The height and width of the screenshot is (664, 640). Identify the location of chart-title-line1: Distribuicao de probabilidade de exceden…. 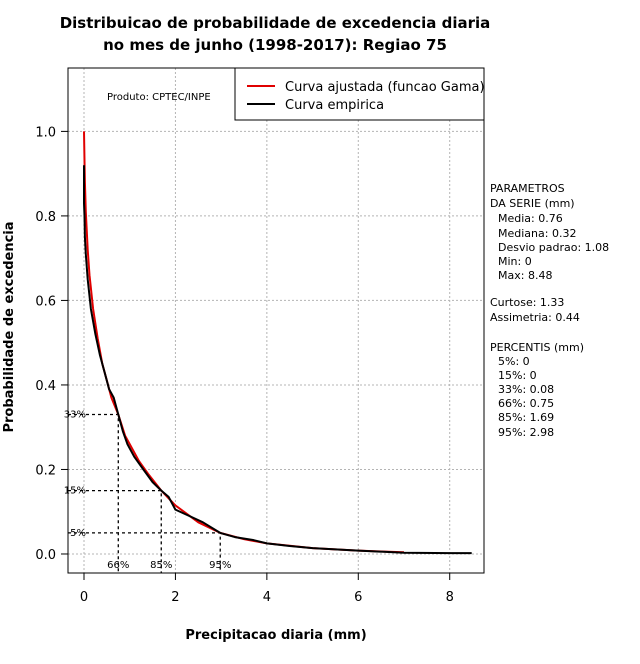
(275, 23).